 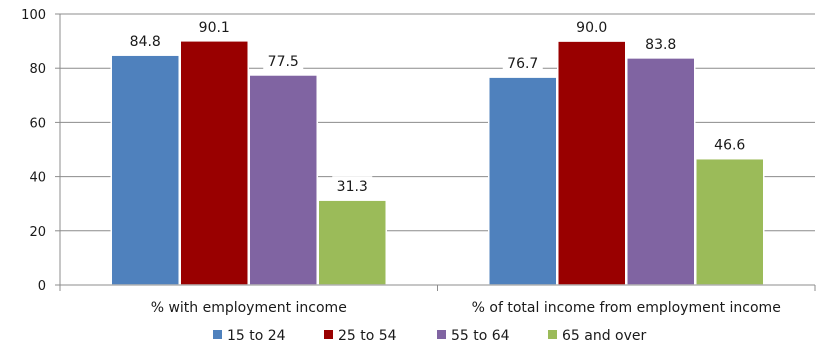 I want to click on data-label: 84.8, so click(x=145, y=42).